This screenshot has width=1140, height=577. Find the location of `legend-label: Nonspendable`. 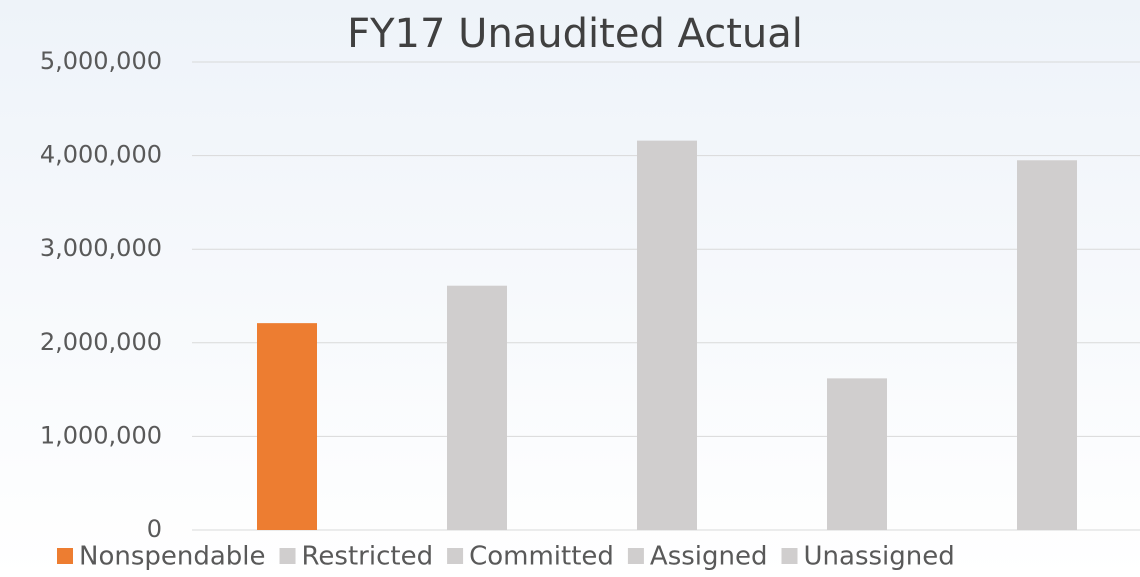

legend-label: Nonspendable is located at coordinates (172, 557).